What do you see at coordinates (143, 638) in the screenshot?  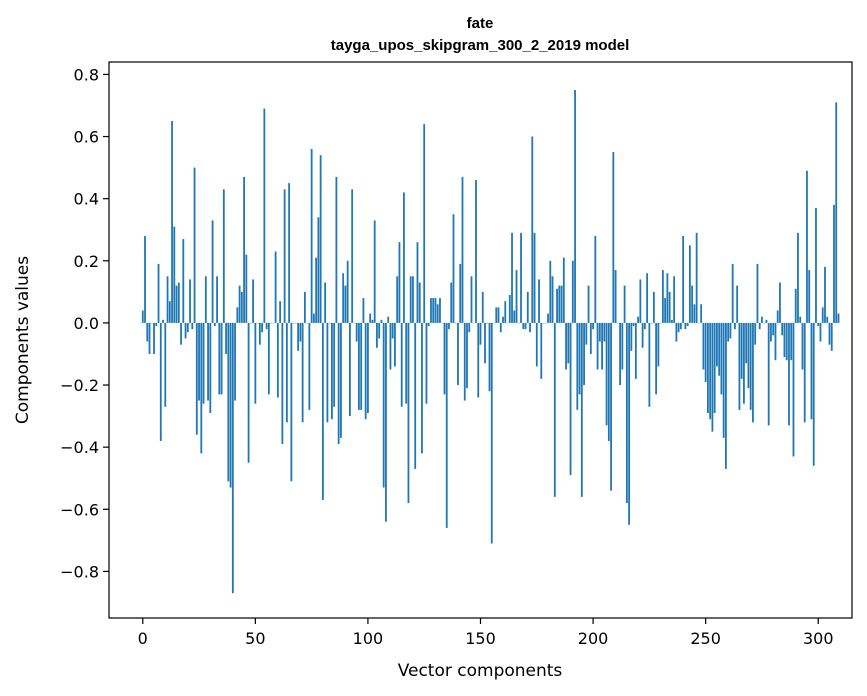 I see `x-tick-label: 0` at bounding box center [143, 638].